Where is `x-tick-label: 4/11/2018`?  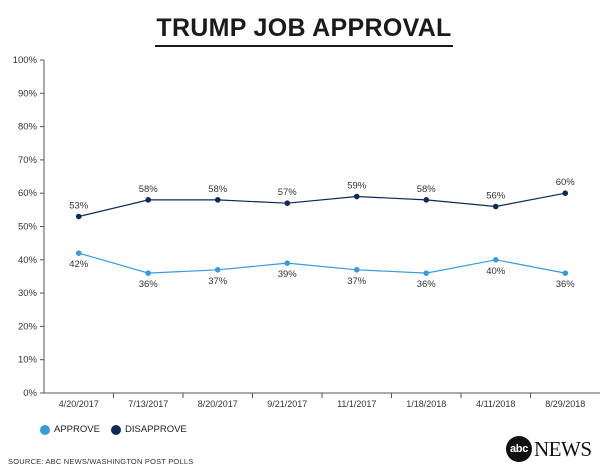 x-tick-label: 4/11/2018 is located at coordinates (495, 404).